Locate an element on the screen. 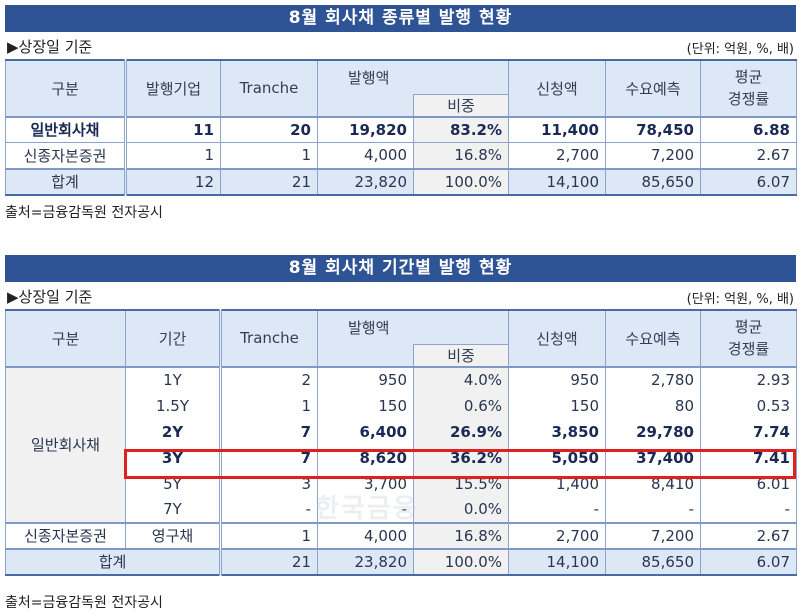 The image size is (800, 614). total-row: 합계 21 23,820 100.0% 14,100 85,650 6.07 is located at coordinates (401, 561).